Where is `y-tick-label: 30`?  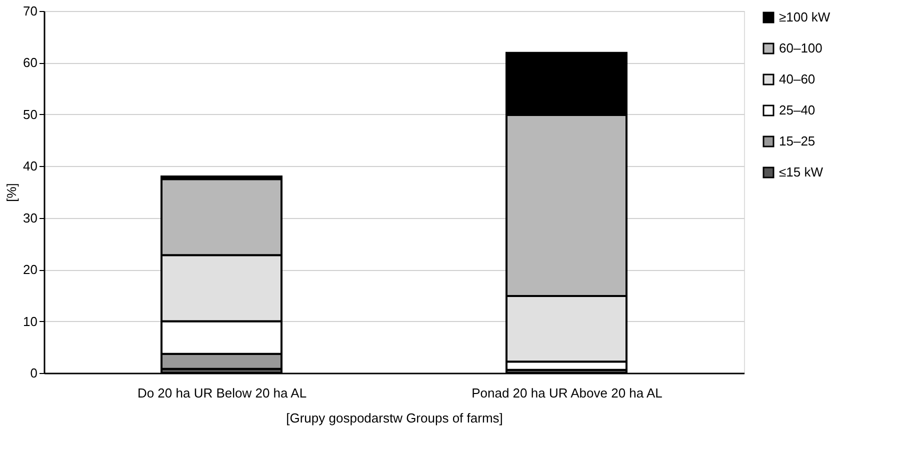
y-tick-label: 30 is located at coordinates (30, 218).